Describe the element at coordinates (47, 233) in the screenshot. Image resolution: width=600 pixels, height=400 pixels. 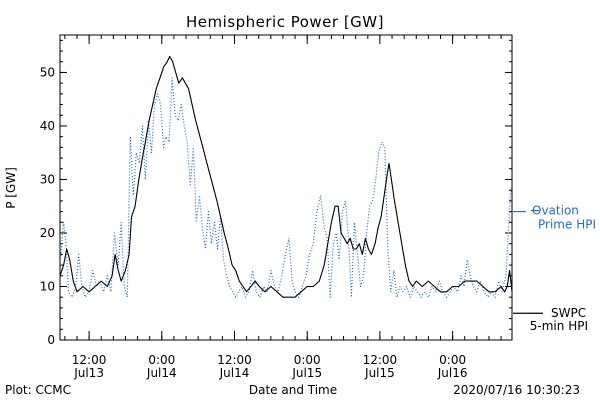
I see `y-tick-label: 20` at that location.